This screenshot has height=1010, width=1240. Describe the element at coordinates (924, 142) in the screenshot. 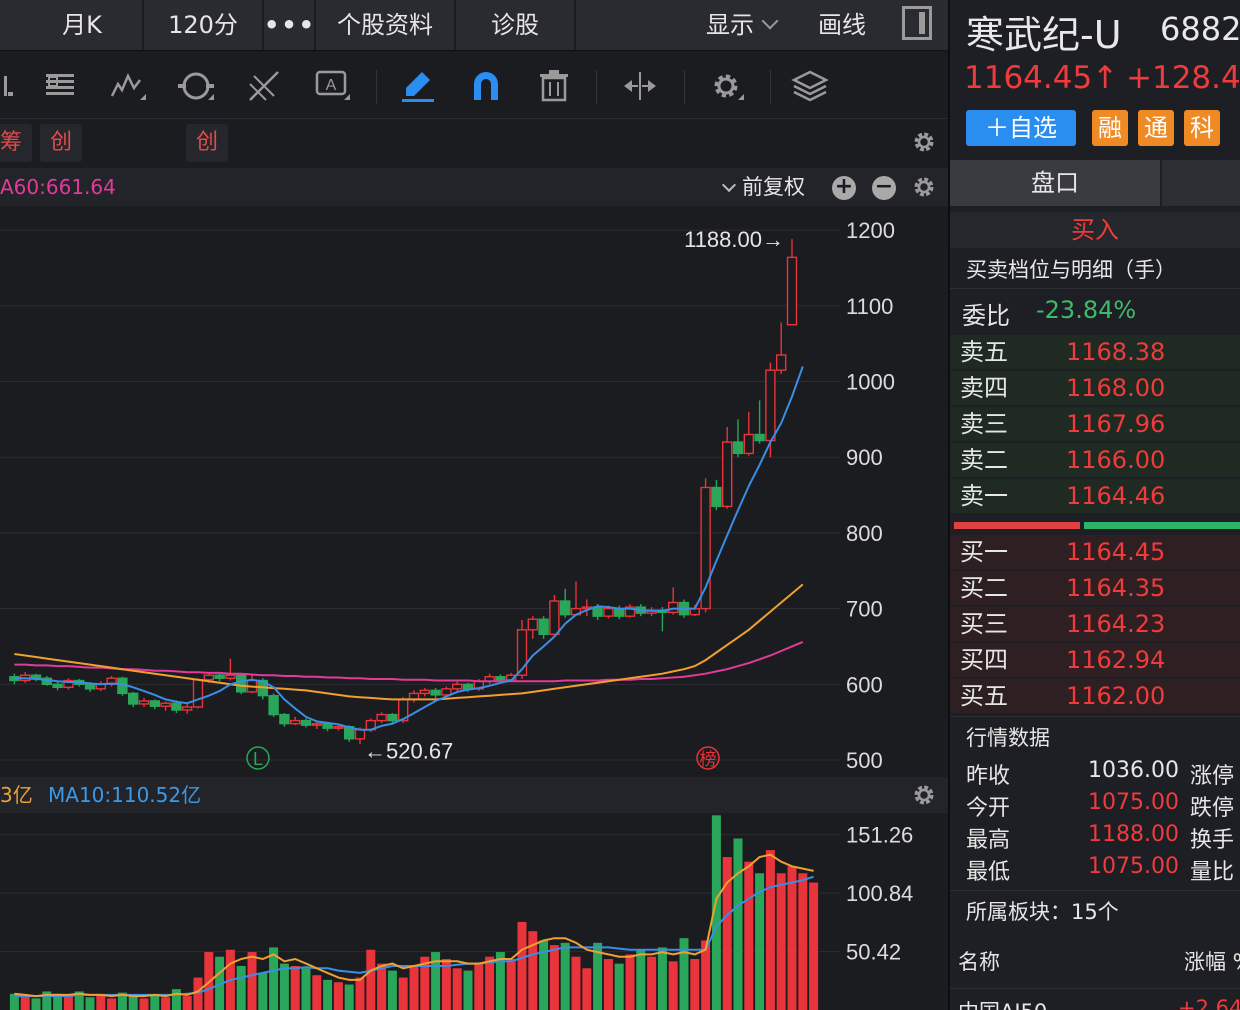

I see `gear-icon` at that location.